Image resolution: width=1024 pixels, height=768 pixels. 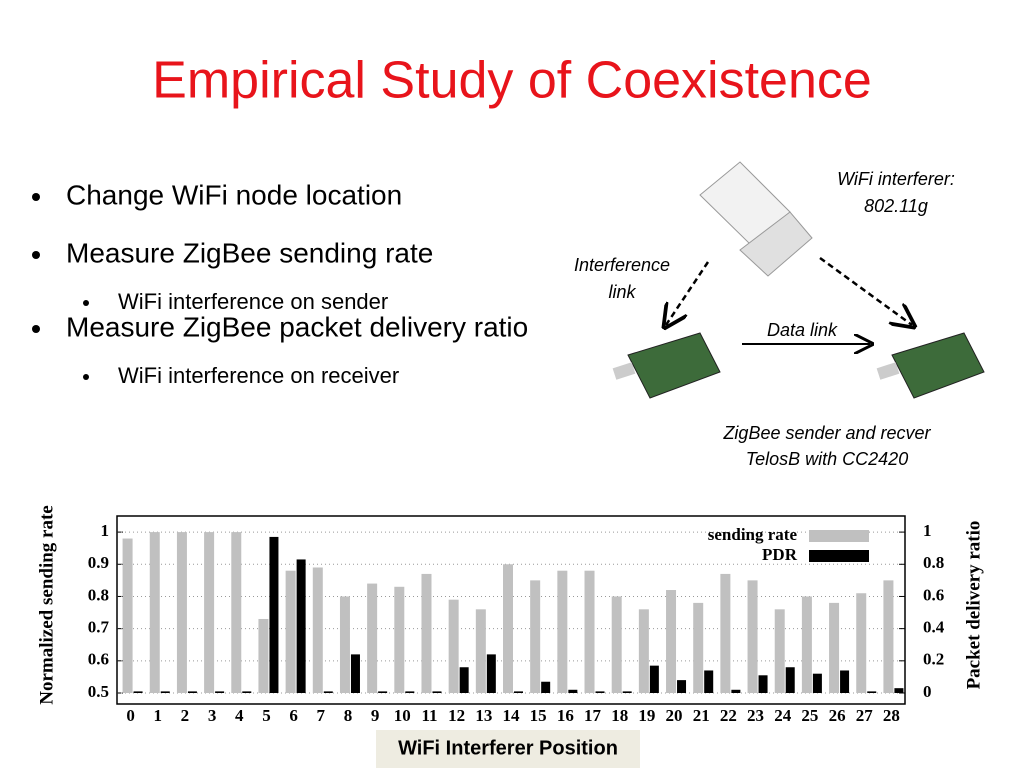 What do you see at coordinates (293, 715) in the screenshot?
I see `x-tick-label: 6` at bounding box center [293, 715].